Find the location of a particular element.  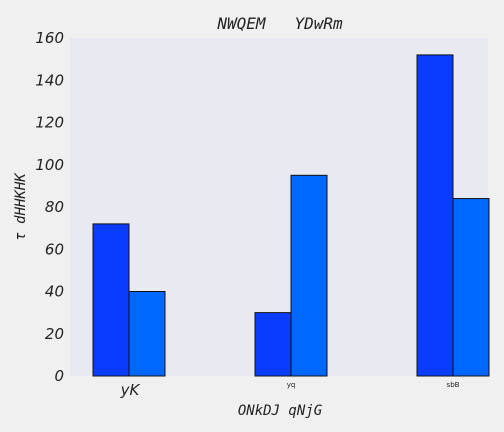

y-tick-label: 20 is located at coordinates (54, 334).